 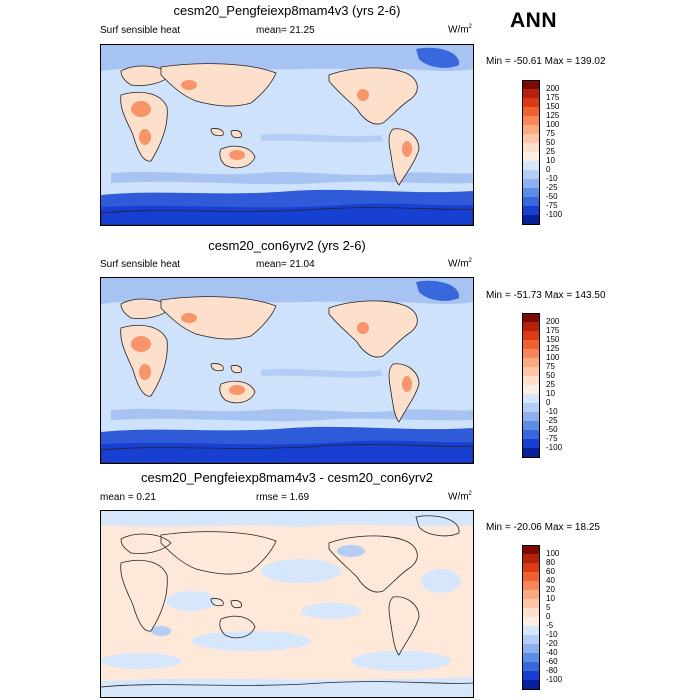 I want to click on mean-label: mean = 0.21, so click(x=128, y=497).